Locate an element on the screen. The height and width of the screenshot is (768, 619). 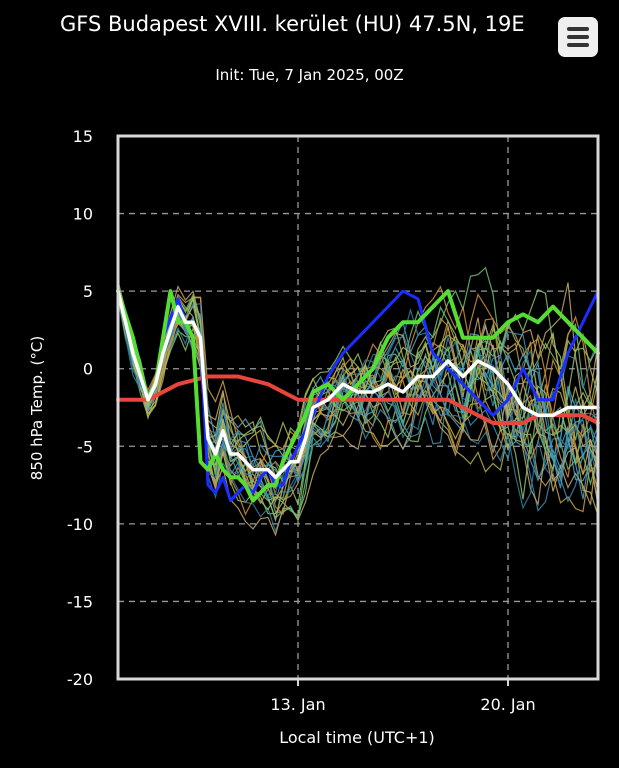
y-axis-ticks: 15 10 5 0 -5 -10 -15 -20 is located at coordinates (80, 408).